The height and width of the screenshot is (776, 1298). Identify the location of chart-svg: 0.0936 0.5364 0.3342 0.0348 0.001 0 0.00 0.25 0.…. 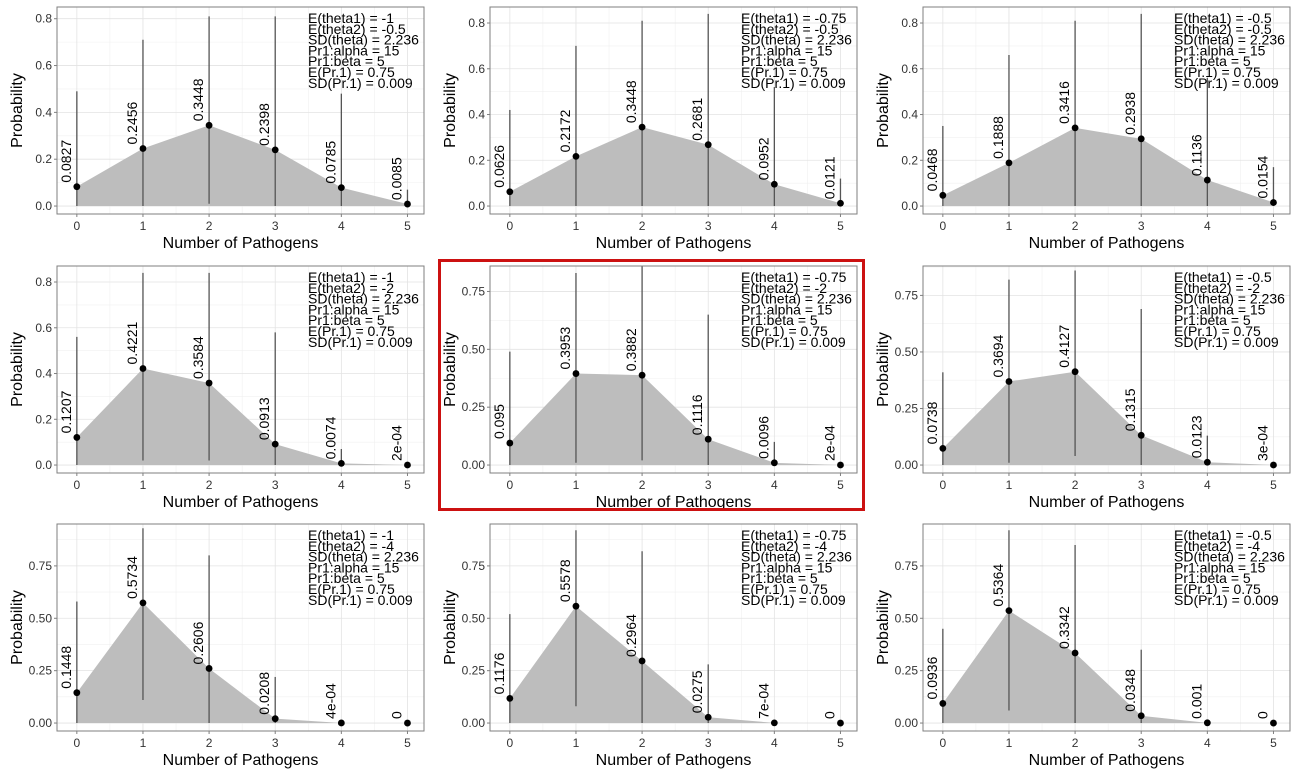
(1083, 646).